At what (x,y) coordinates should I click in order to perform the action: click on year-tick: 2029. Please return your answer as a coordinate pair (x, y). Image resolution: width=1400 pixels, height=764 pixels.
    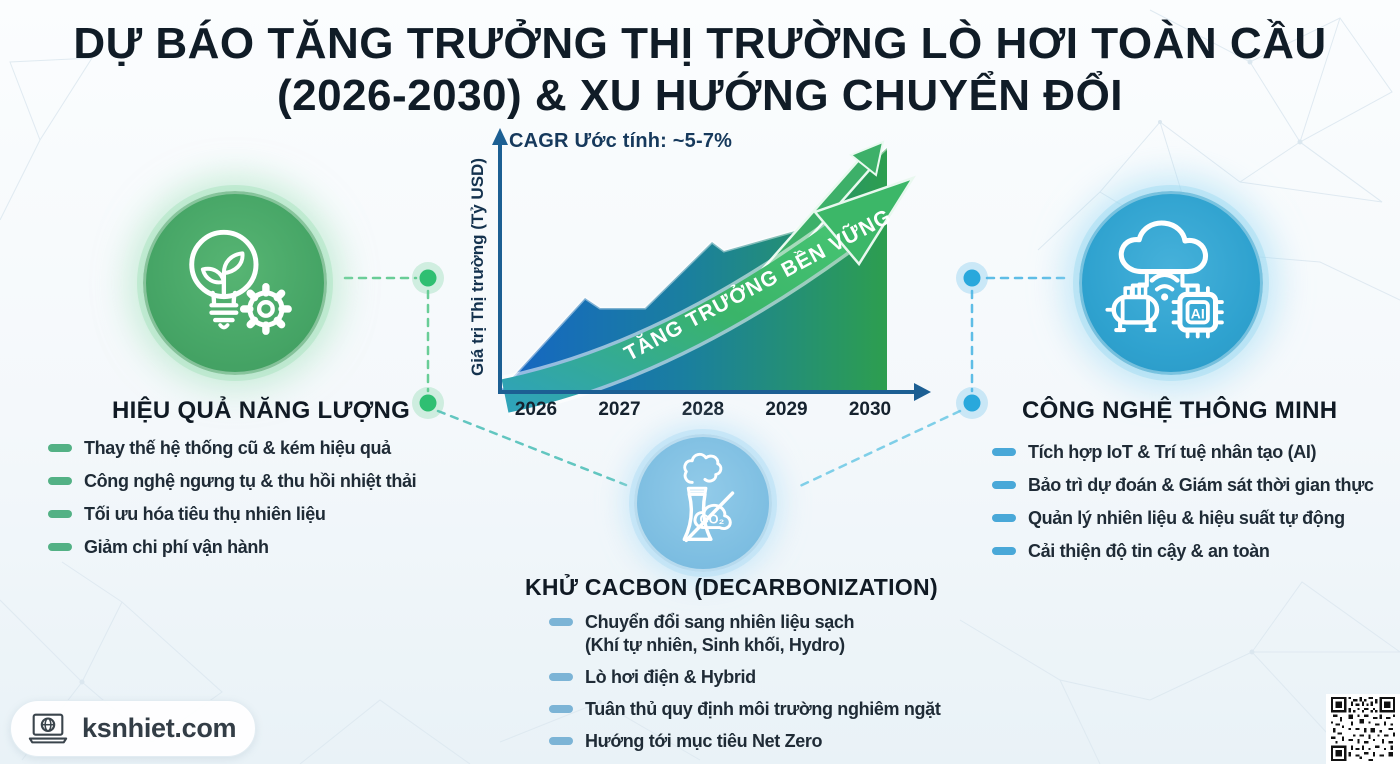
    Looking at the image, I should click on (786, 409).